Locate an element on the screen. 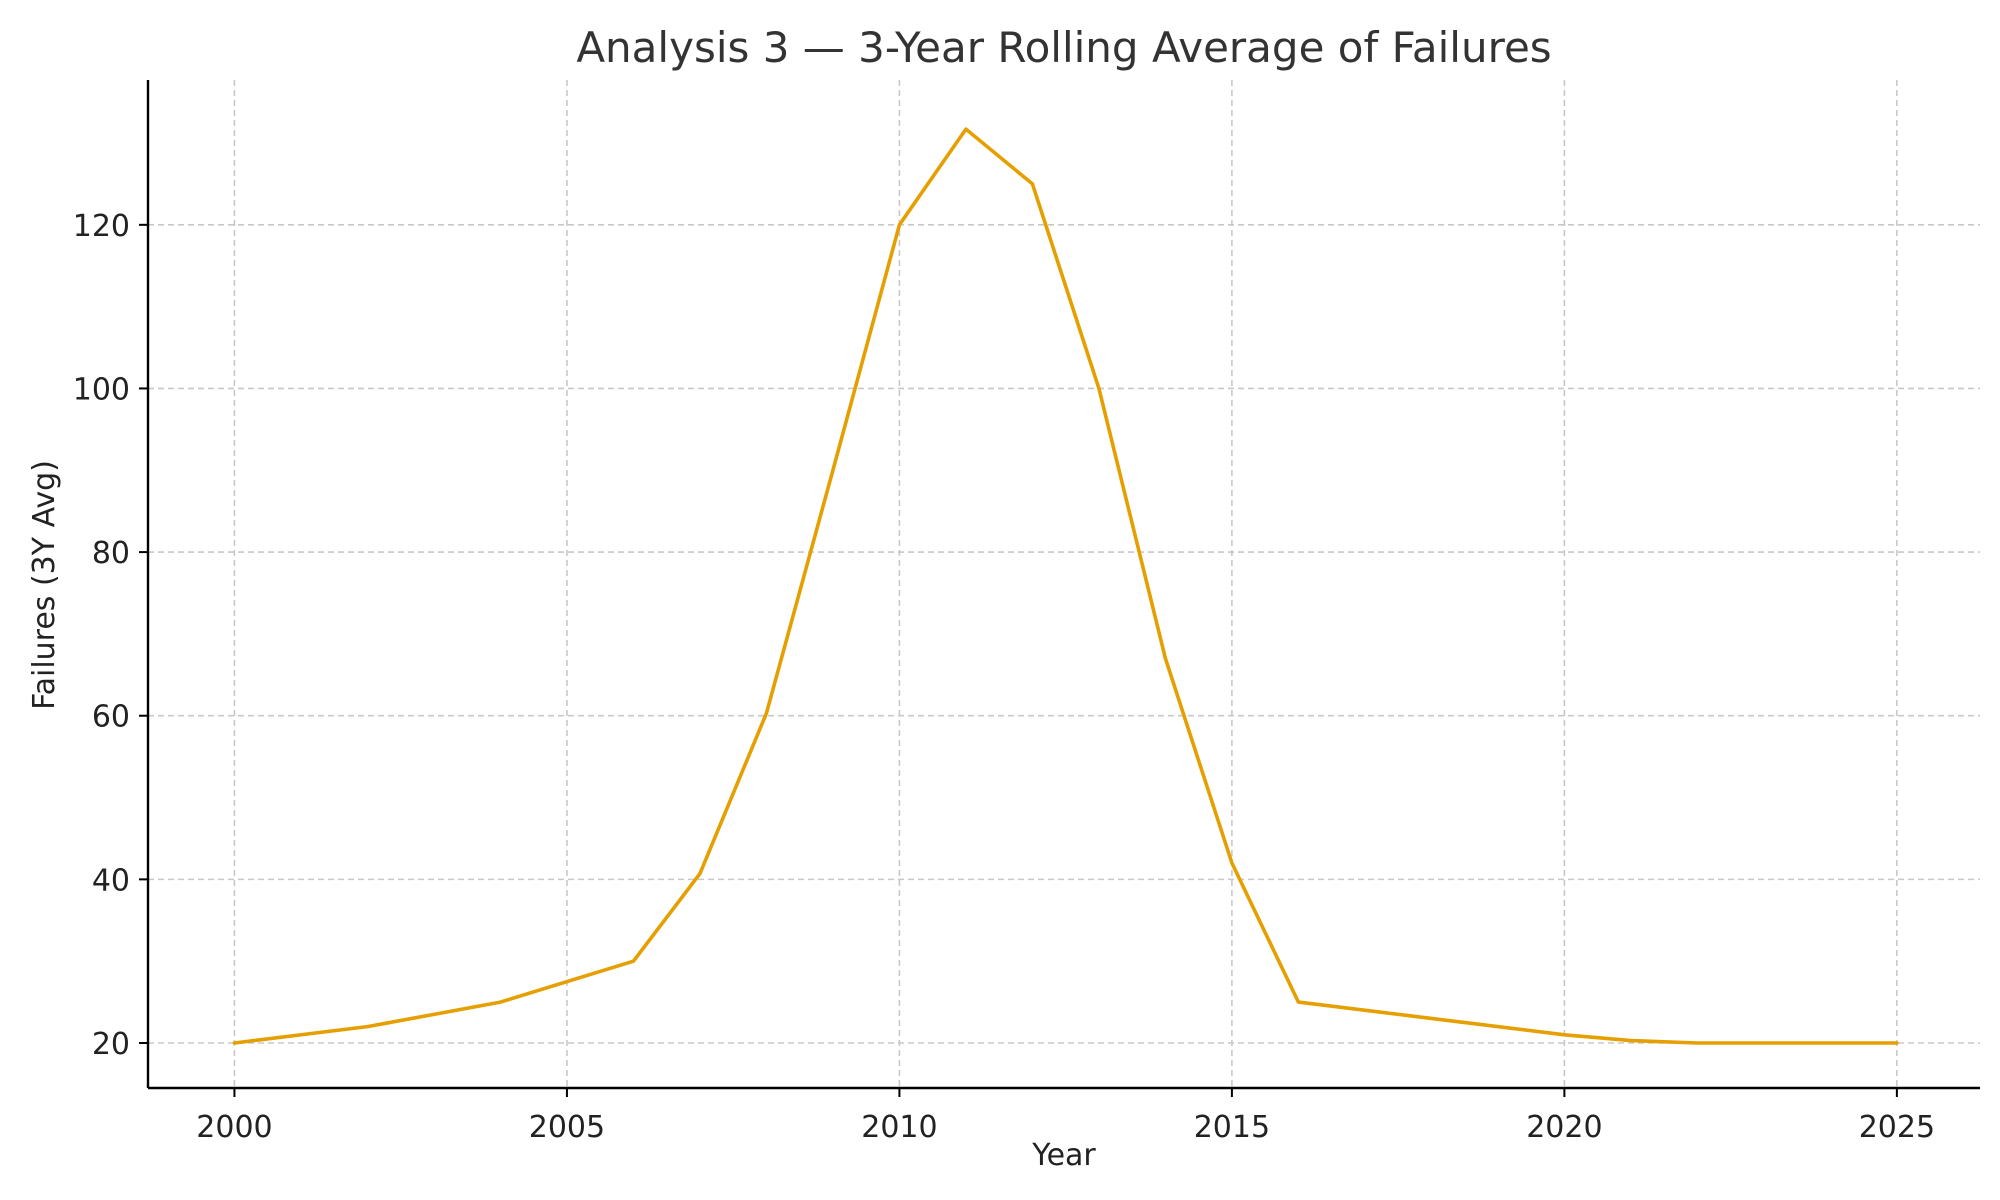 This screenshot has height=1200, width=2000. y-ticks: 20 40 60 80 100 120 is located at coordinates (110, 635).